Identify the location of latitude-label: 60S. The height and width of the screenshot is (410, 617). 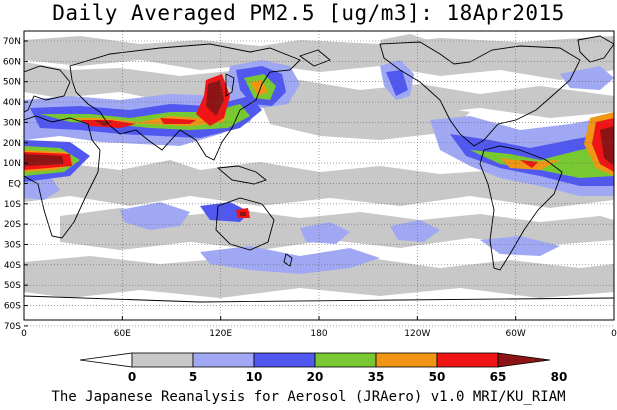
(12, 307).